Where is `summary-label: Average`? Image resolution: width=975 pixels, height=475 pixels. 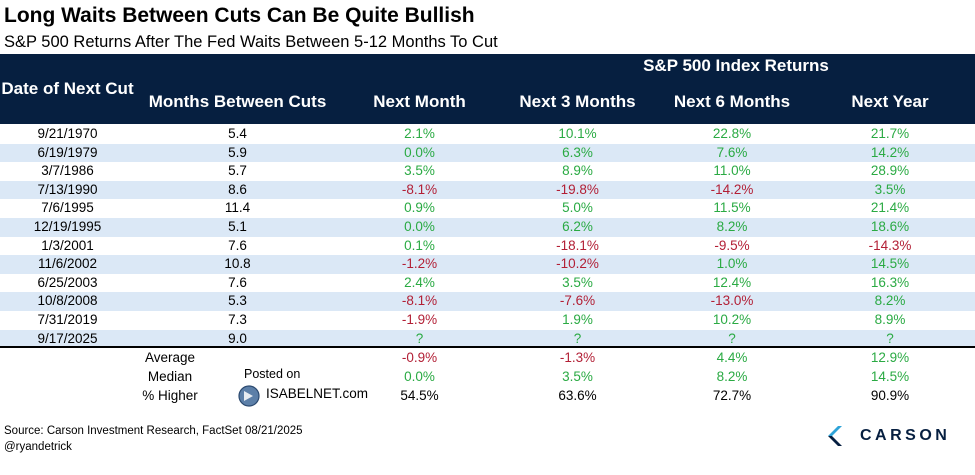
summary-label: Average is located at coordinates (170, 357).